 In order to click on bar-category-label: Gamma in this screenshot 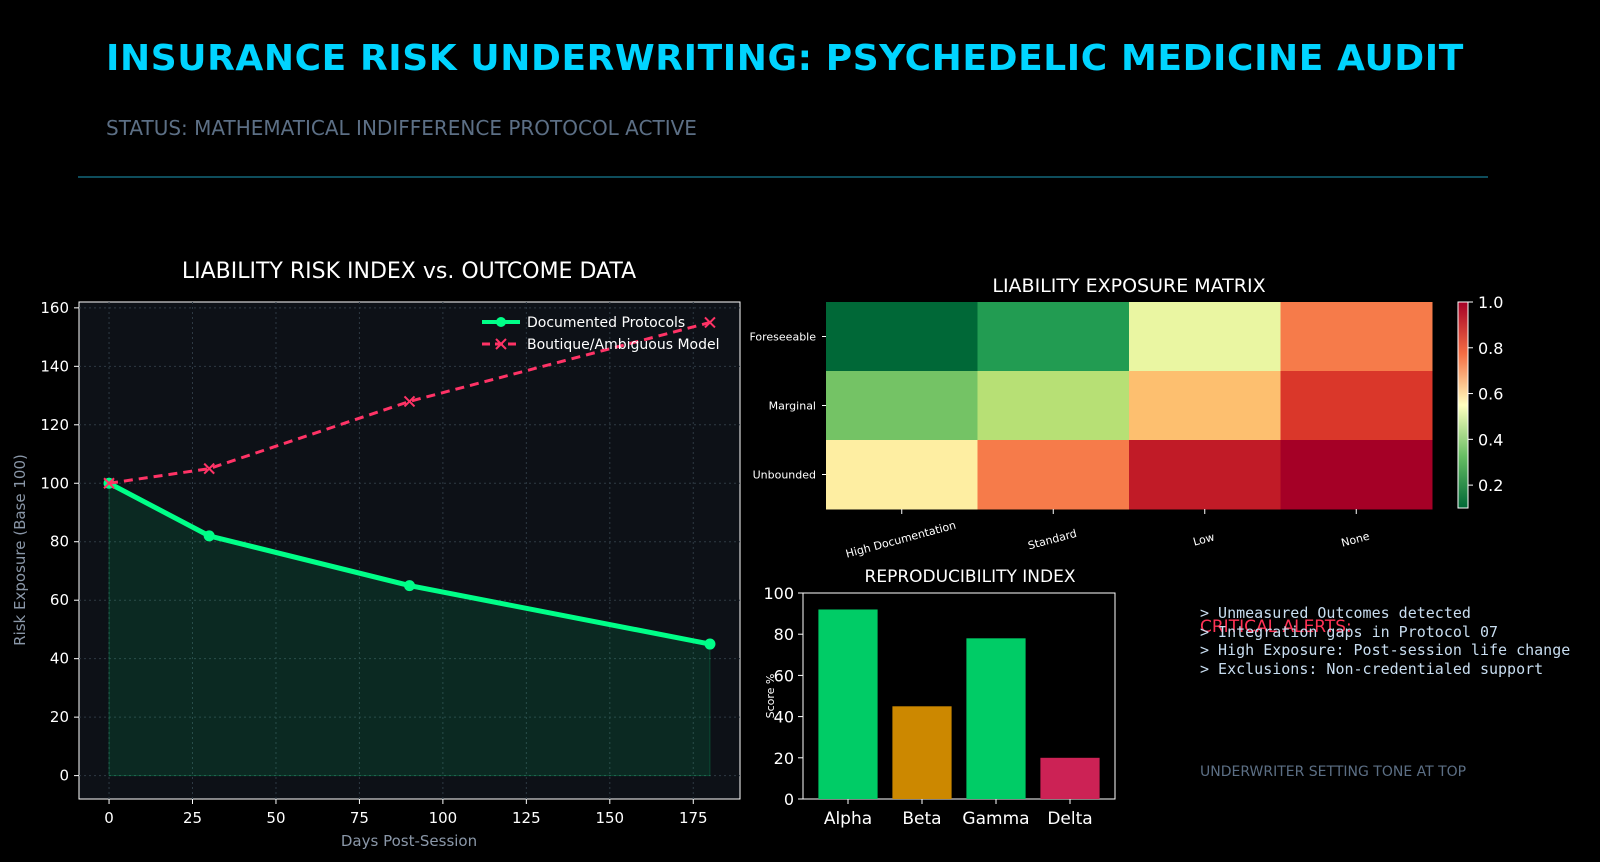, I will do `click(995, 819)`.